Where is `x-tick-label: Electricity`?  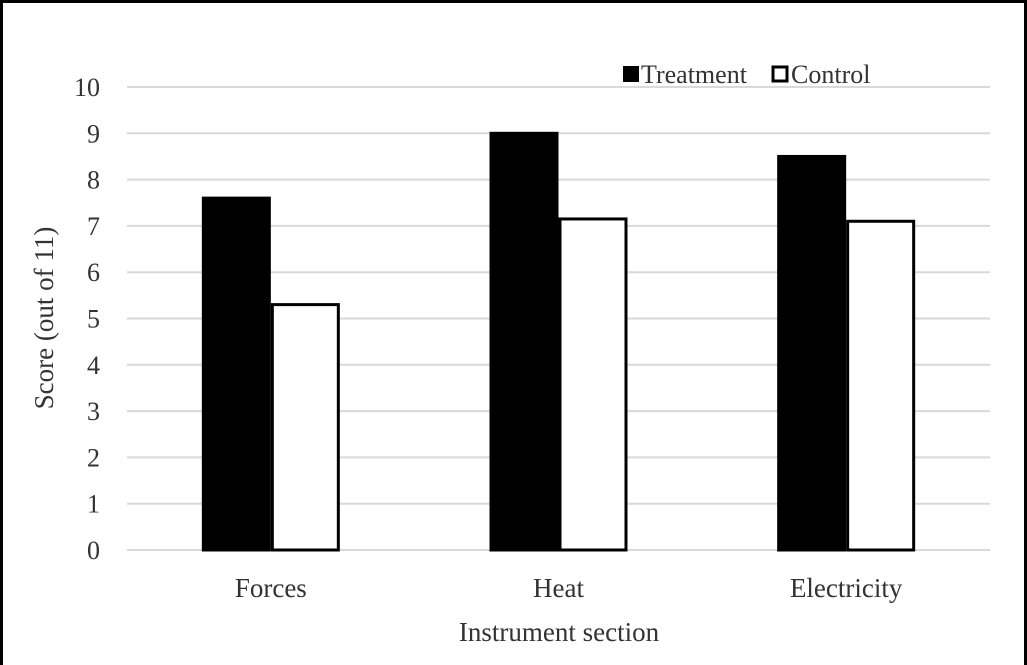
x-tick-label: Electricity is located at coordinates (846, 588).